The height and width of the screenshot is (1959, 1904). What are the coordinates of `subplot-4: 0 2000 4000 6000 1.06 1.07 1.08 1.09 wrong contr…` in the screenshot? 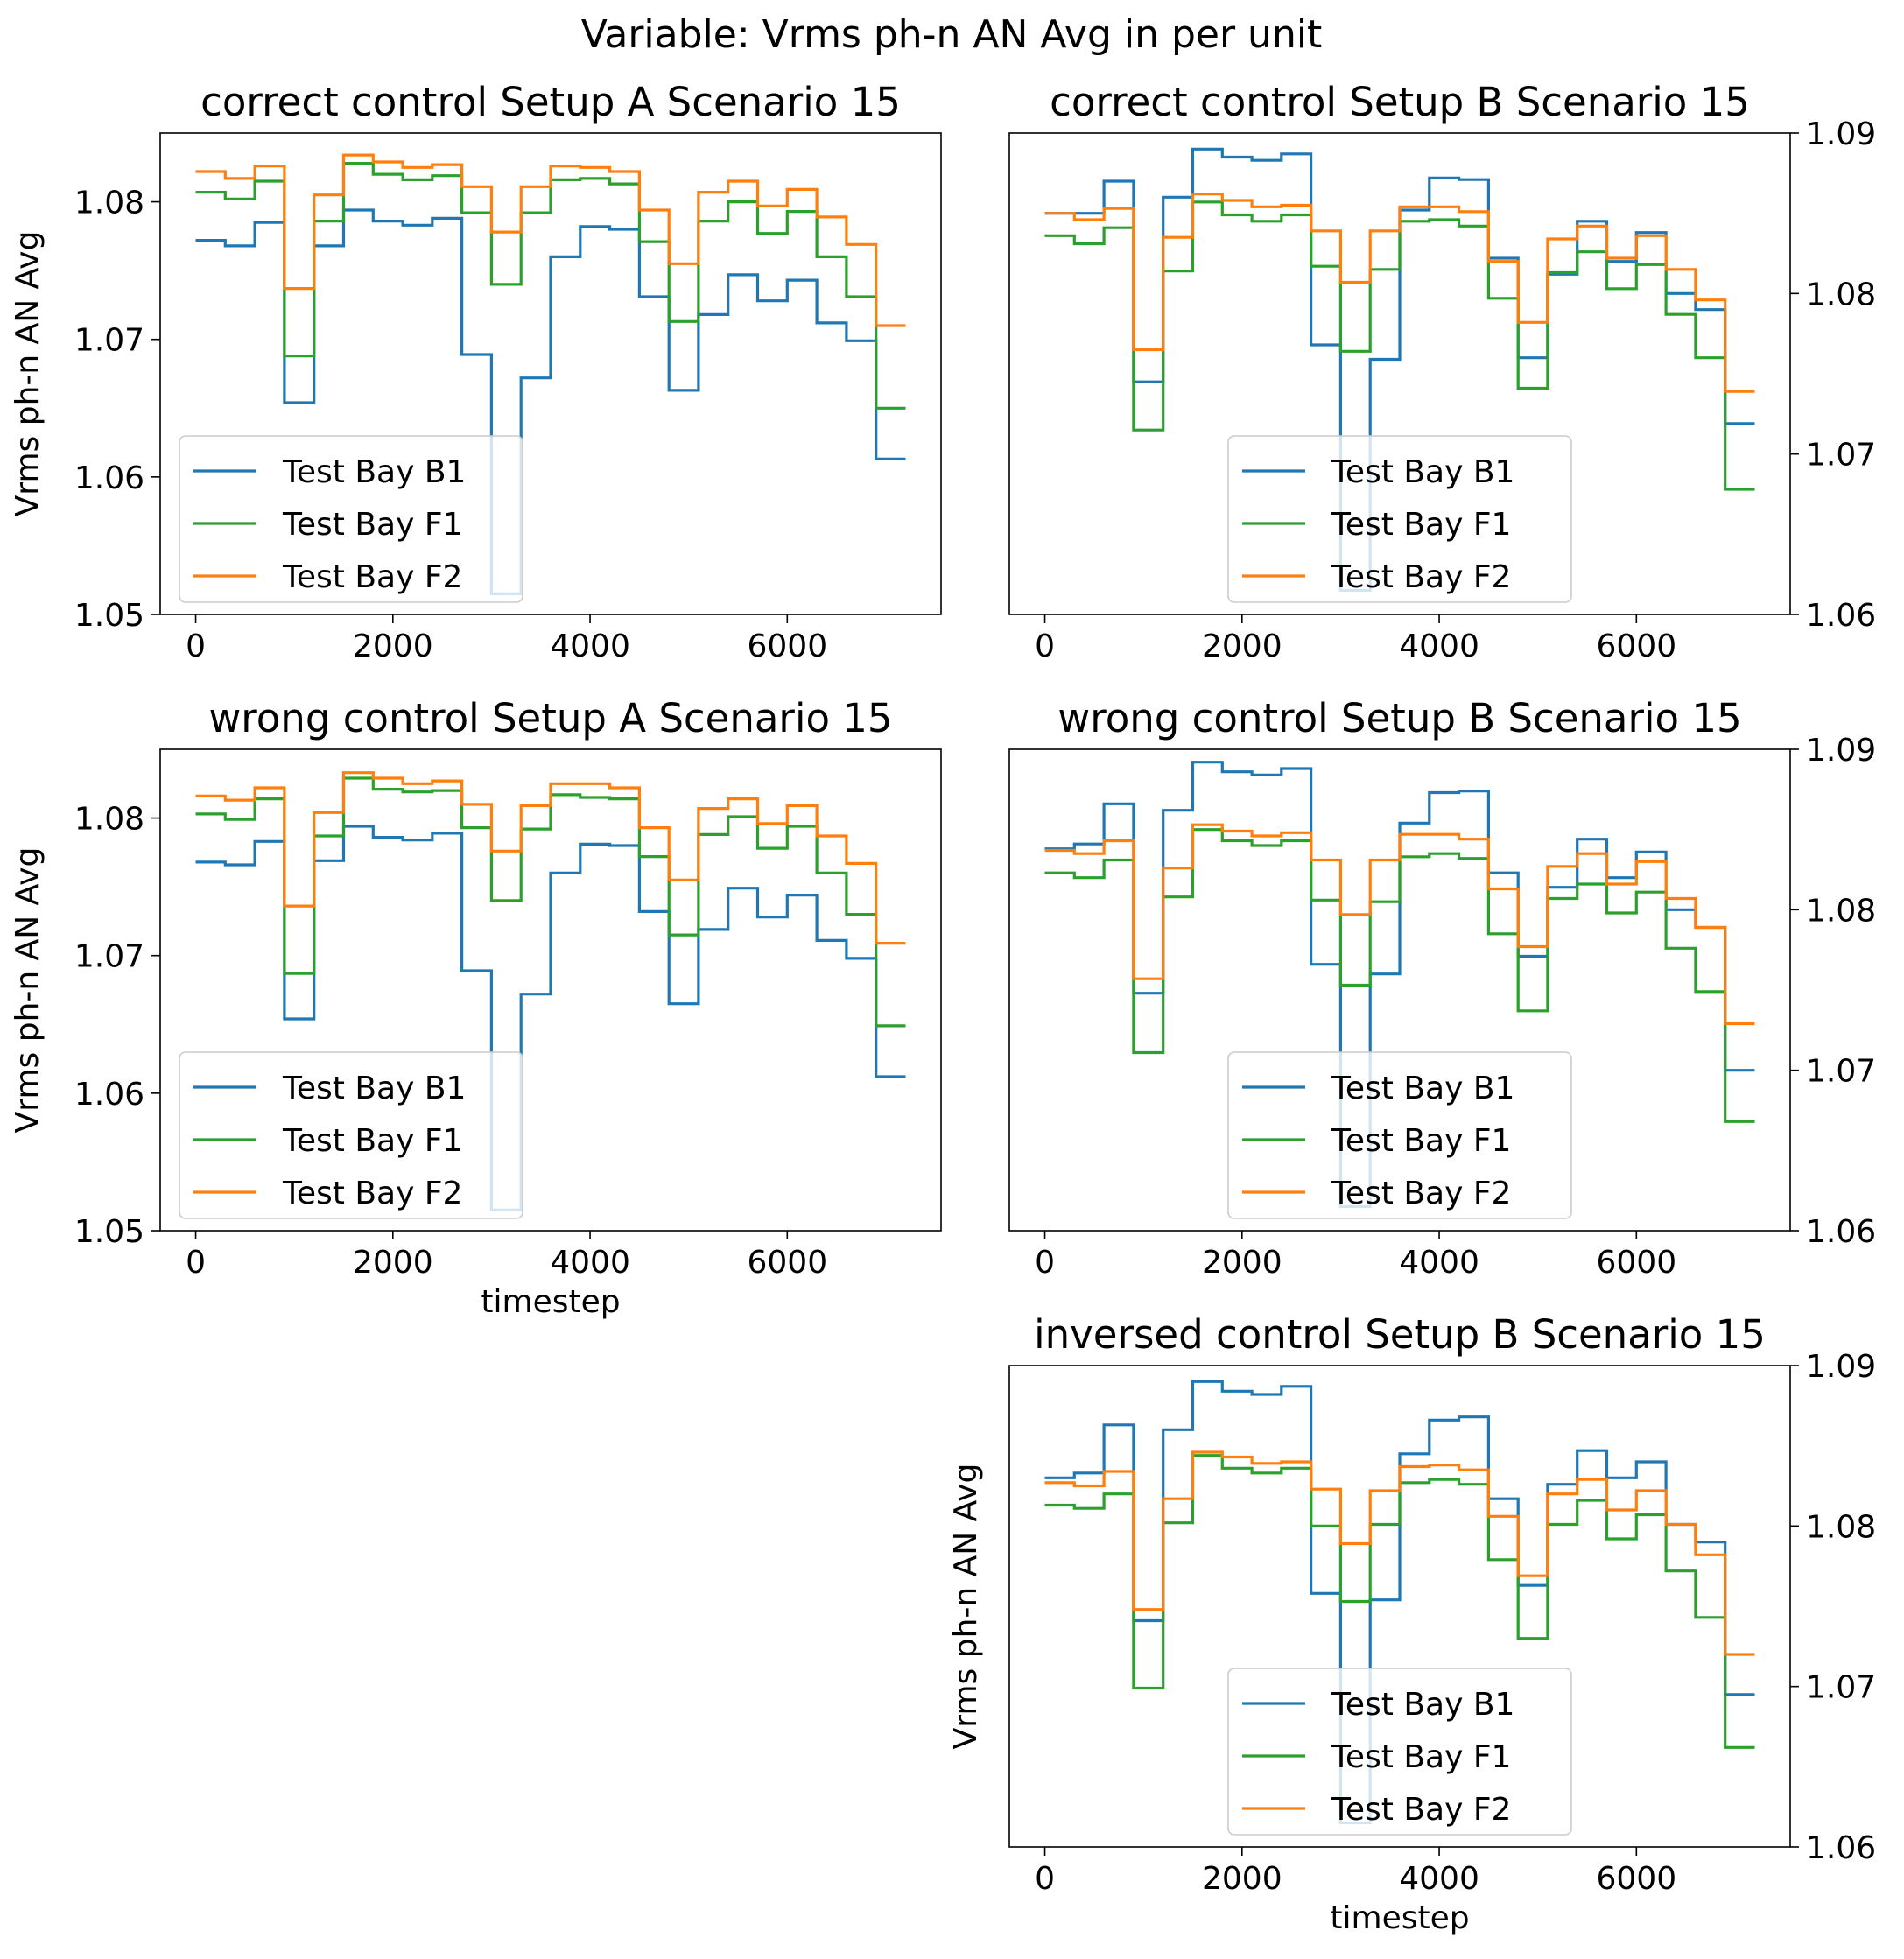 It's located at (1442, 988).